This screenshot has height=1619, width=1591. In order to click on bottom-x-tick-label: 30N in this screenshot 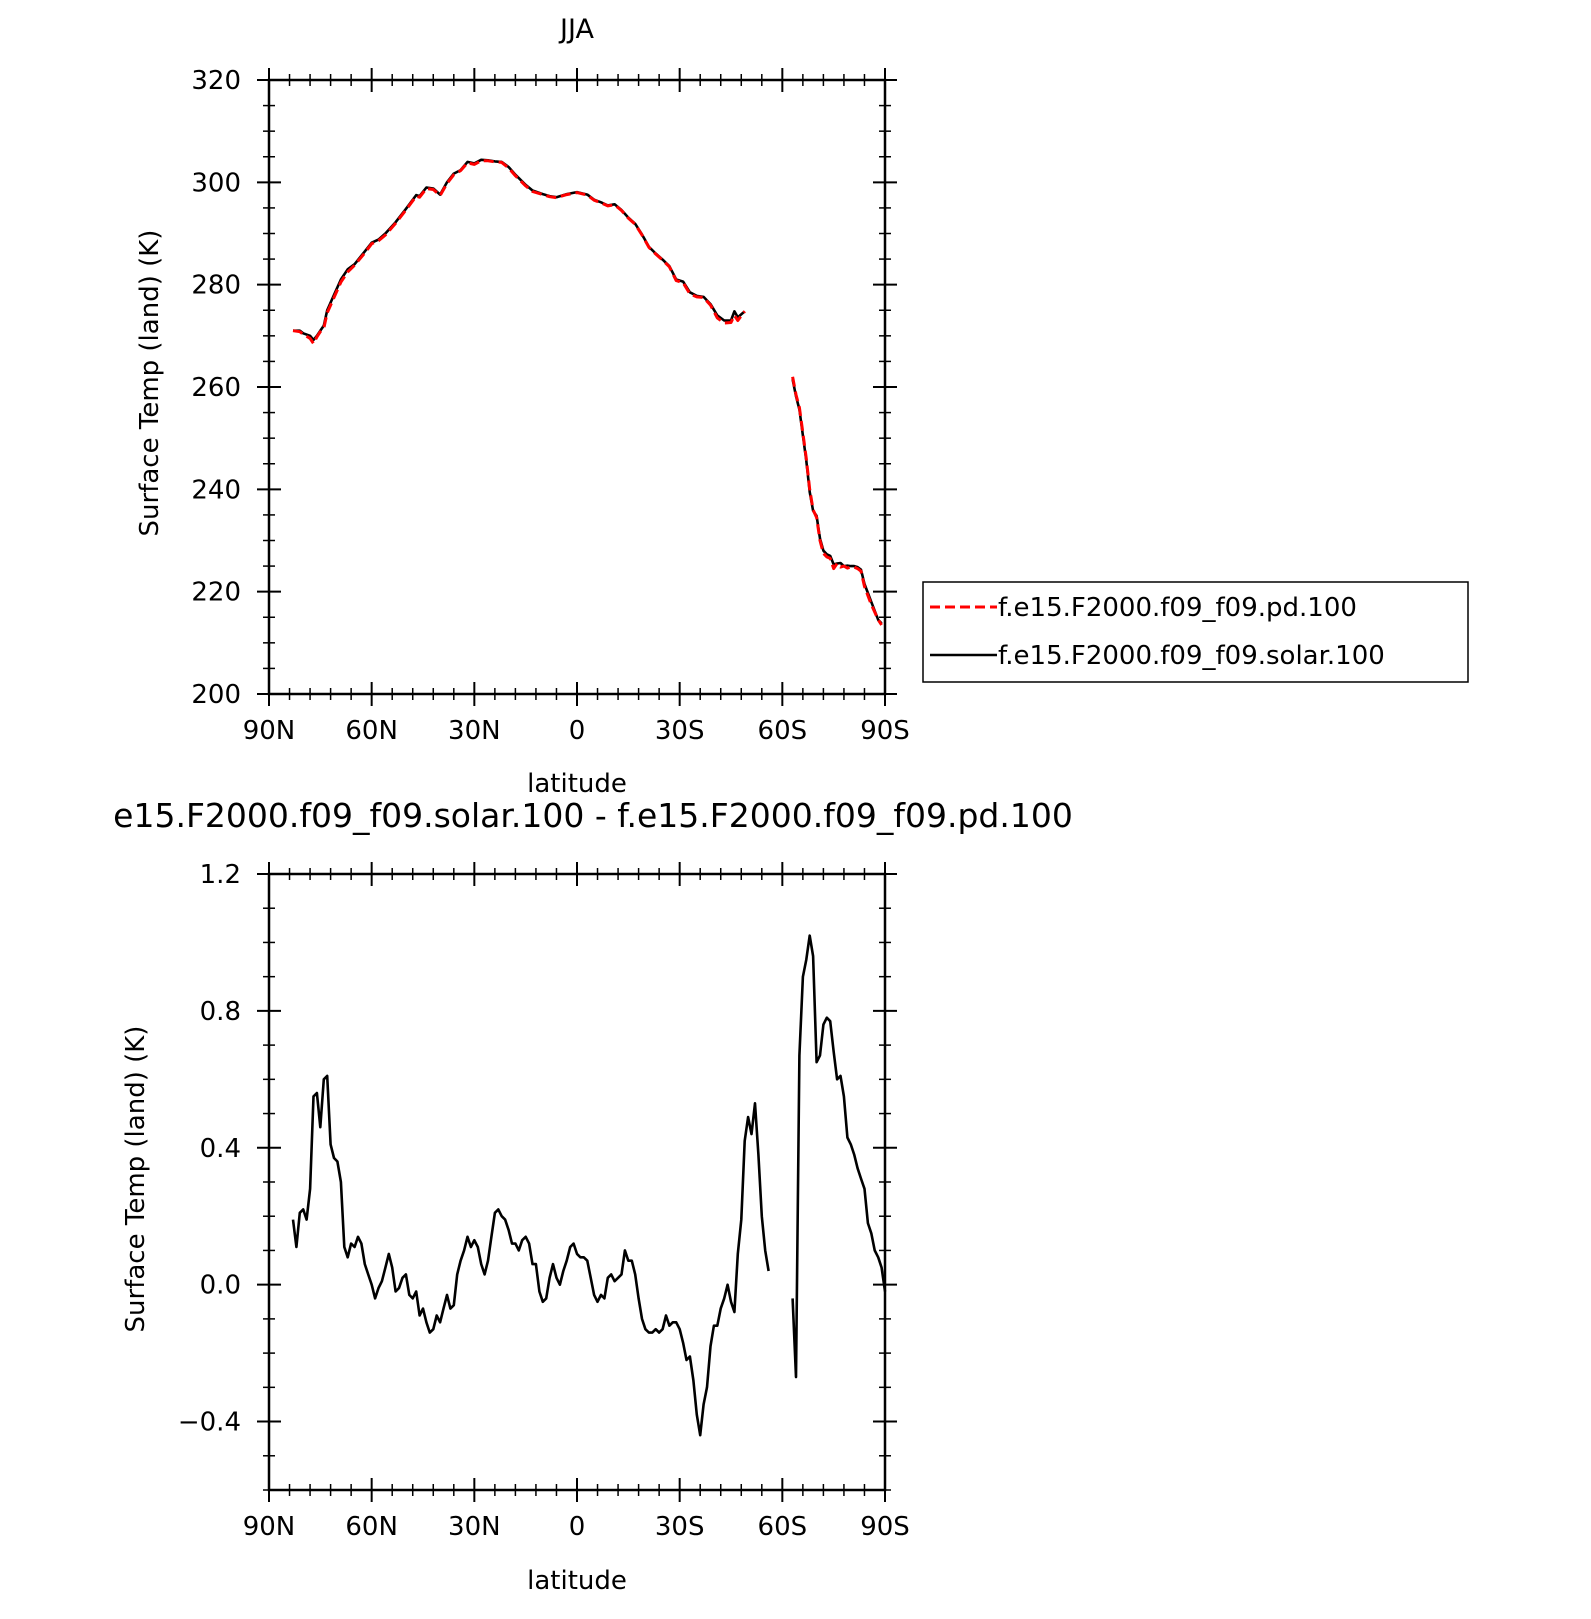, I will do `click(474, 1527)`.